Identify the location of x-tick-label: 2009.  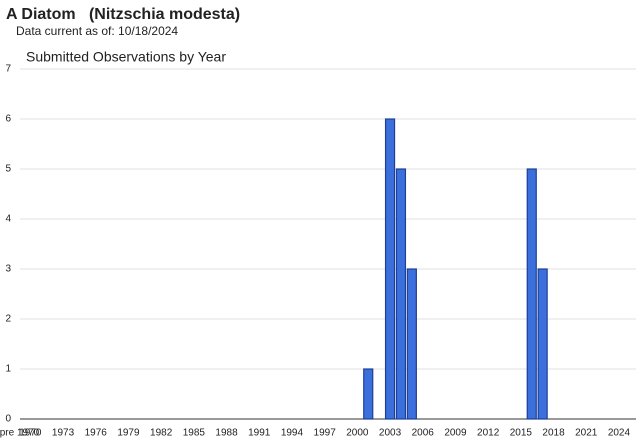
(455, 433).